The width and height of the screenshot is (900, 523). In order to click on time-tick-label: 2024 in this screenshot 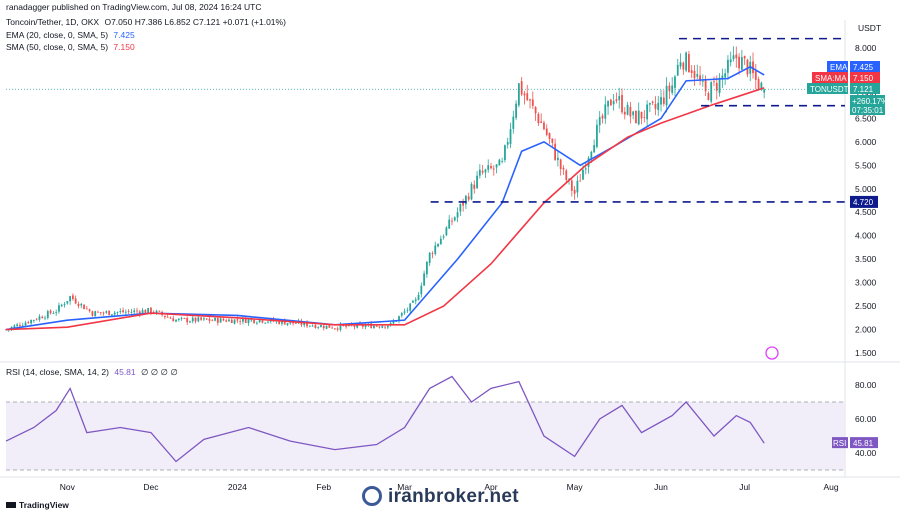, I will do `click(237, 487)`.